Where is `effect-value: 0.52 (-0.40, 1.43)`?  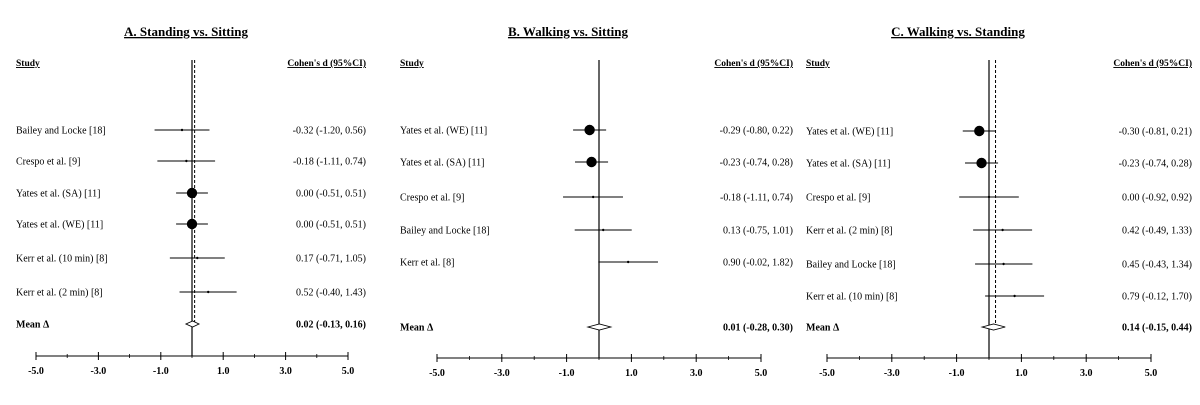 effect-value: 0.52 (-0.40, 1.43) is located at coordinates (331, 293).